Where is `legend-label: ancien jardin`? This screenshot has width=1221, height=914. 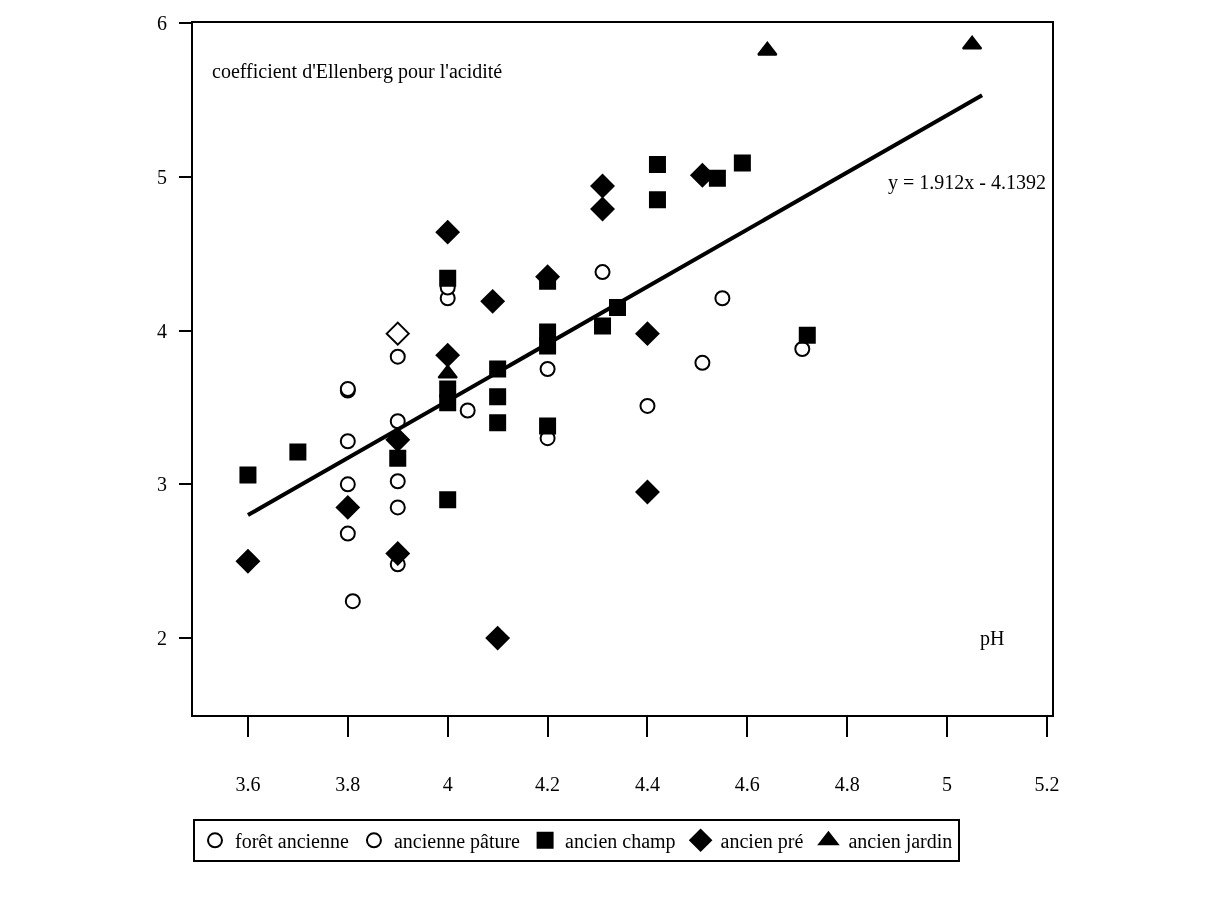 legend-label: ancien jardin is located at coordinates (900, 842).